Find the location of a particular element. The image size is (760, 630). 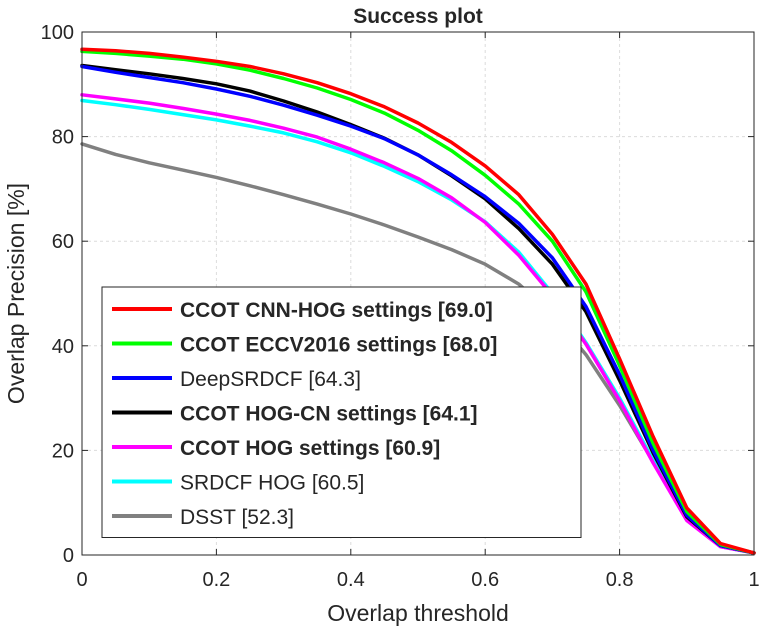

y-tick-label: 60 is located at coordinates (63, 242).